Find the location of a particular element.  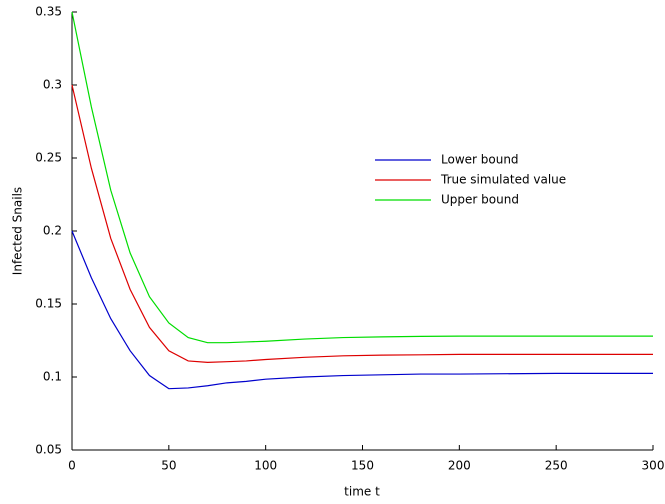

y-tick-label: 0.2 is located at coordinates (52, 231).